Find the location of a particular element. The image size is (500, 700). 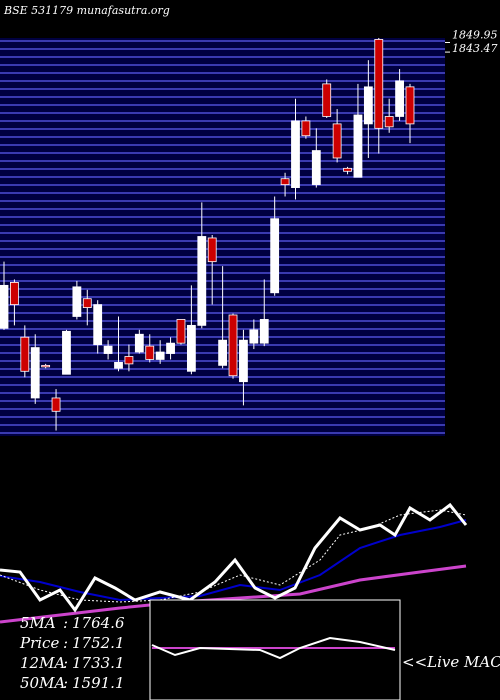

chart-title: BSE 531179 munafasutra.org is located at coordinates (86, 10).